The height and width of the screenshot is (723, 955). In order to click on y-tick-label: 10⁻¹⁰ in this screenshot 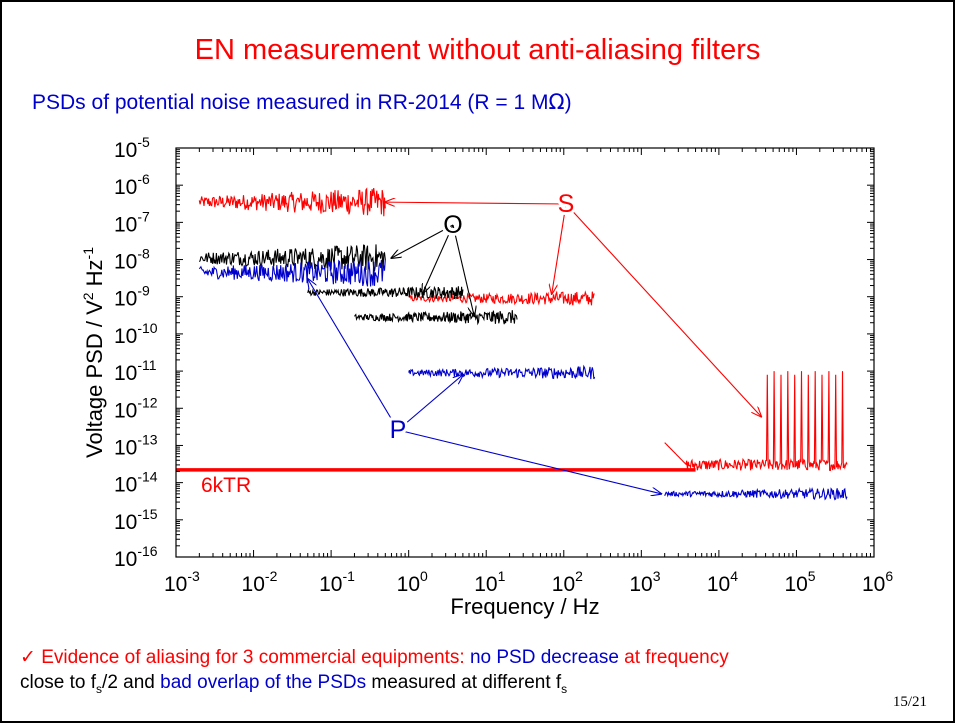, I will do `click(136, 334)`.